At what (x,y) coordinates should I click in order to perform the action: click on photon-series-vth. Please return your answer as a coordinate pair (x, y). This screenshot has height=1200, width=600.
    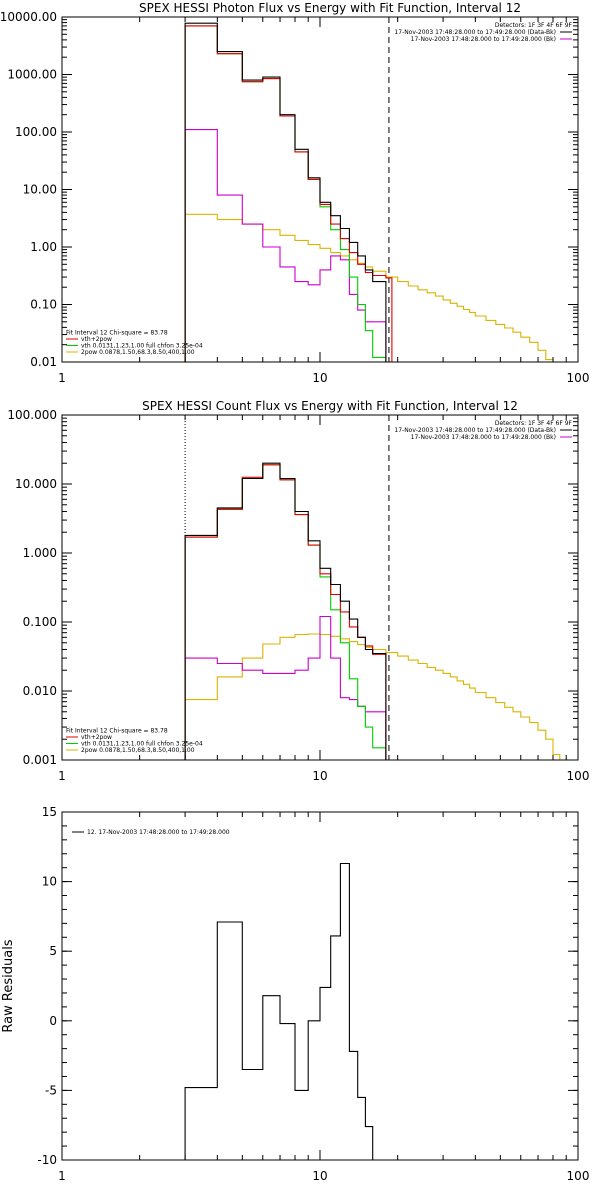
    Looking at the image, I should click on (285, 193).